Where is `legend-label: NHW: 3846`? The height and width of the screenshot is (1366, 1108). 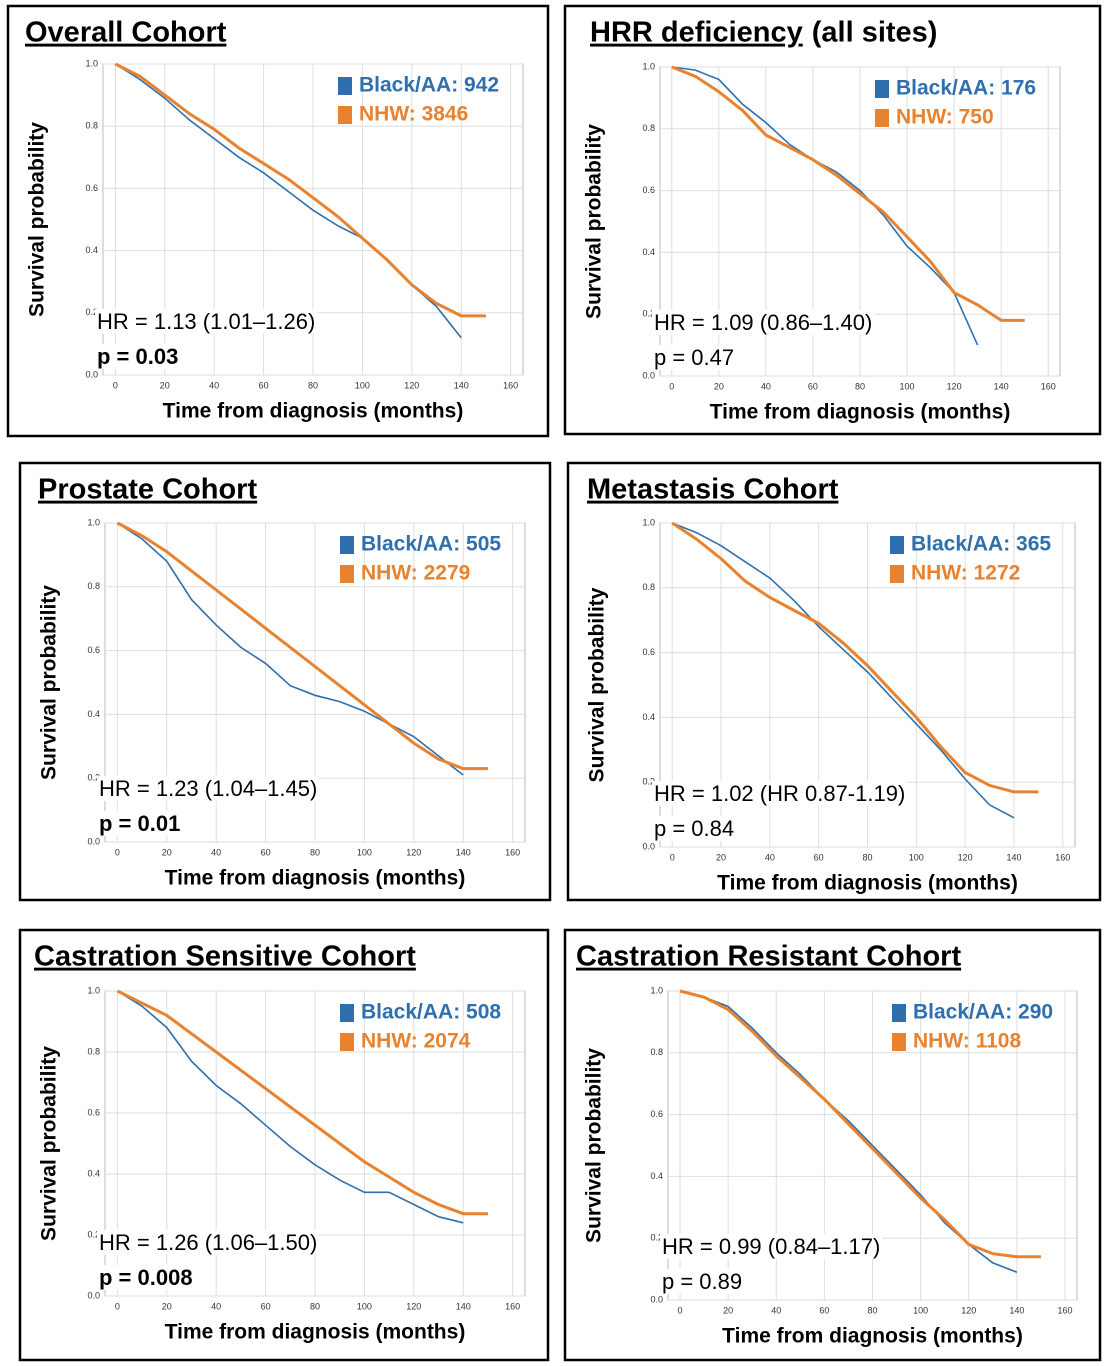 legend-label: NHW: 3846 is located at coordinates (413, 114).